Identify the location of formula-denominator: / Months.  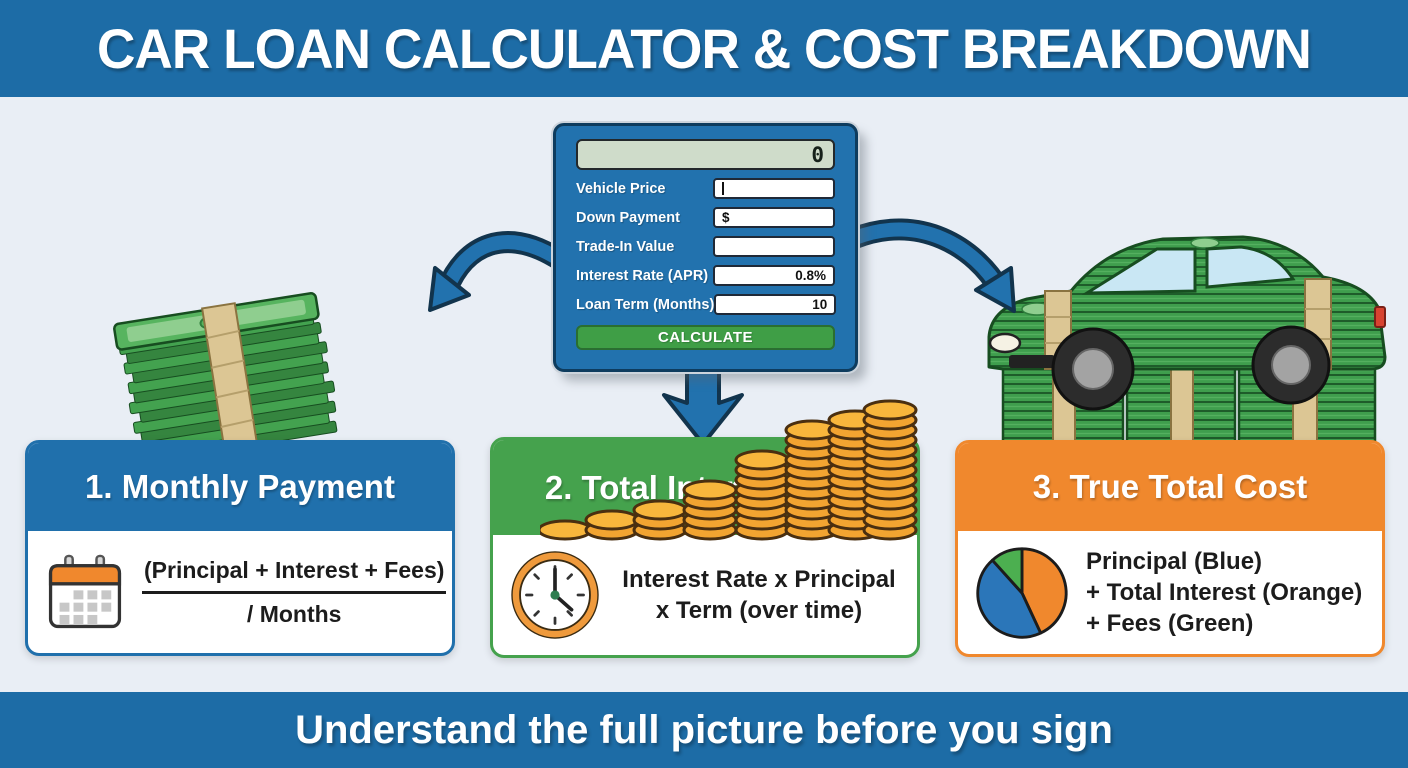
(294, 613).